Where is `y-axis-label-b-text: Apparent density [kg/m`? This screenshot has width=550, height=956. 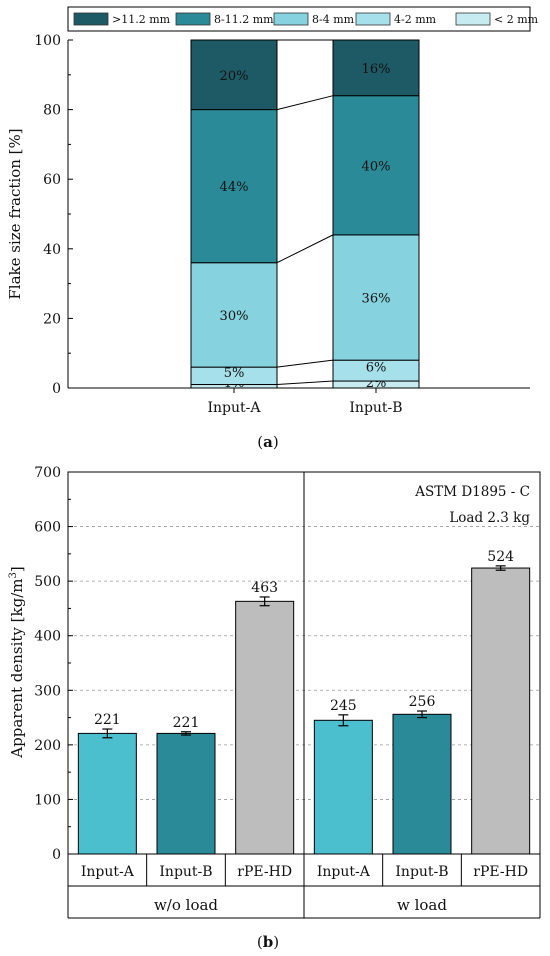
y-axis-label-b-text: Apparent density [kg/m is located at coordinates (17, 669).